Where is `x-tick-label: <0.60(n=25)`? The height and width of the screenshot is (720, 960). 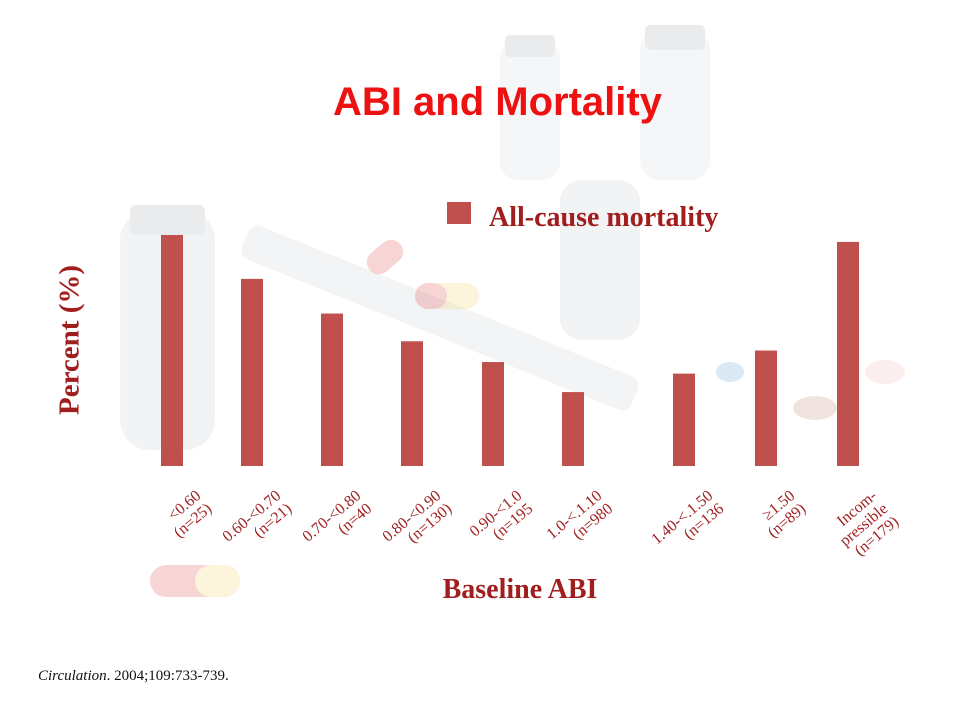
x-tick-label: <0.60(n=25) is located at coordinates (190, 514).